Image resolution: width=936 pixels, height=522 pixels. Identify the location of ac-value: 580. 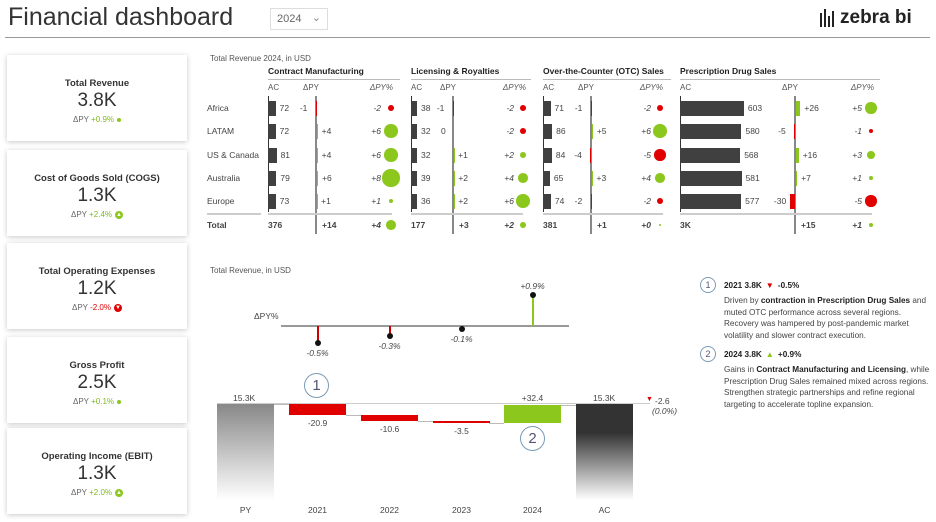
(752, 131).